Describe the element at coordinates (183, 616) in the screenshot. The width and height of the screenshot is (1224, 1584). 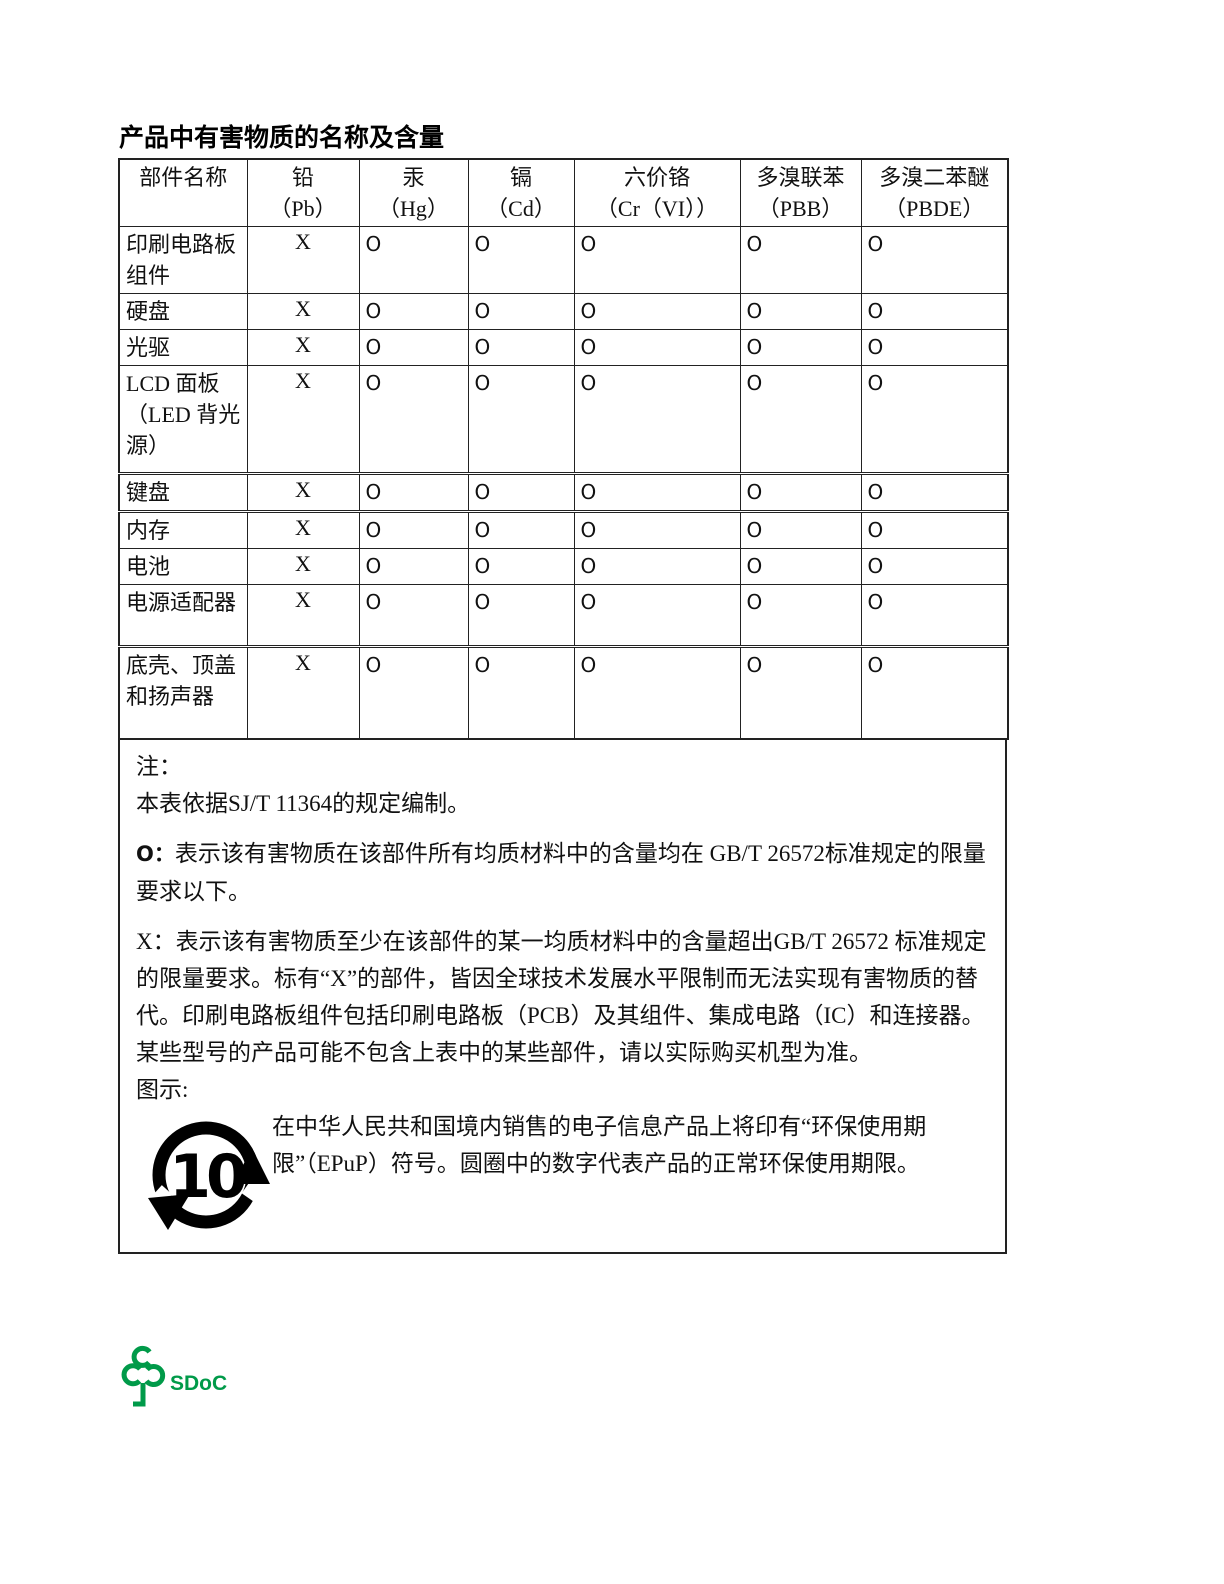
I see `component-cell: 电源适配器` at that location.